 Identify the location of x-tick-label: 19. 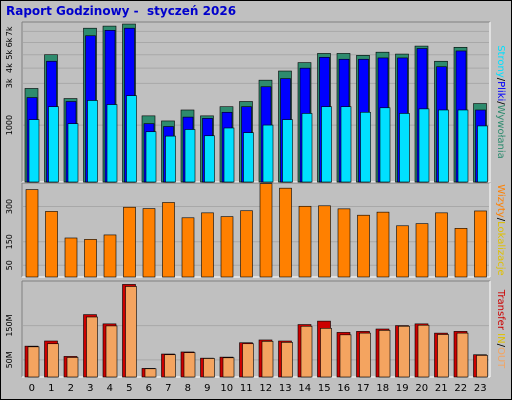
(402, 388).